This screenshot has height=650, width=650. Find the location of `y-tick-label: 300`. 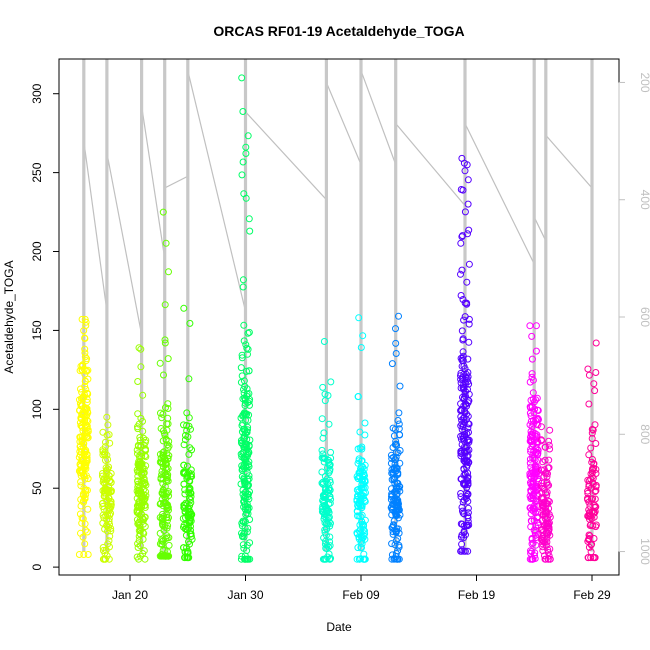

y-tick-label: 300 is located at coordinates (37, 93).